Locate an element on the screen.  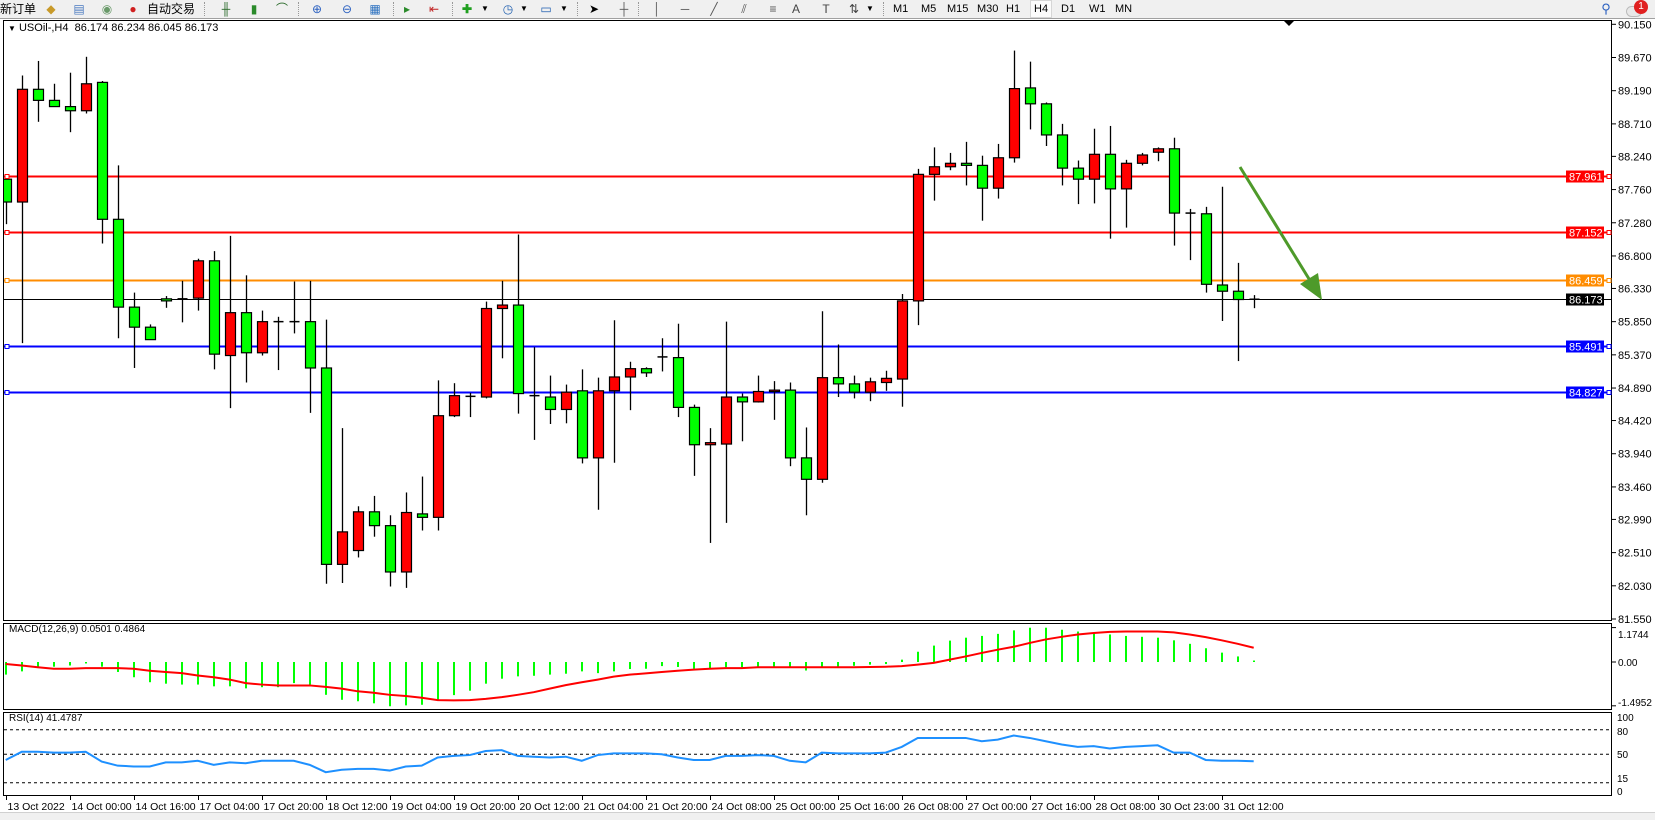
timeframe-w1: W1 is located at coordinates (1097, 9).